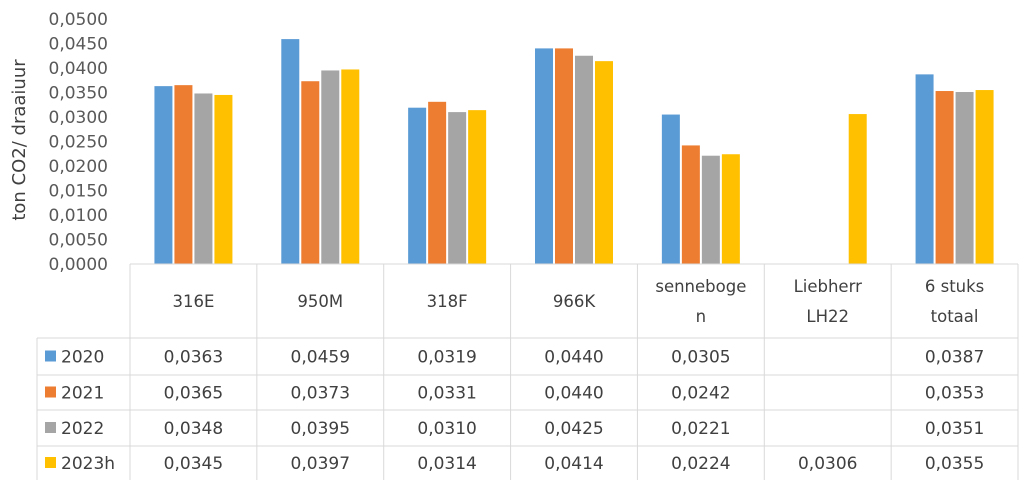 The height and width of the screenshot is (480, 1027). Describe the element at coordinates (700, 394) in the screenshot. I see `data-table-cell: 0,0242` at that location.